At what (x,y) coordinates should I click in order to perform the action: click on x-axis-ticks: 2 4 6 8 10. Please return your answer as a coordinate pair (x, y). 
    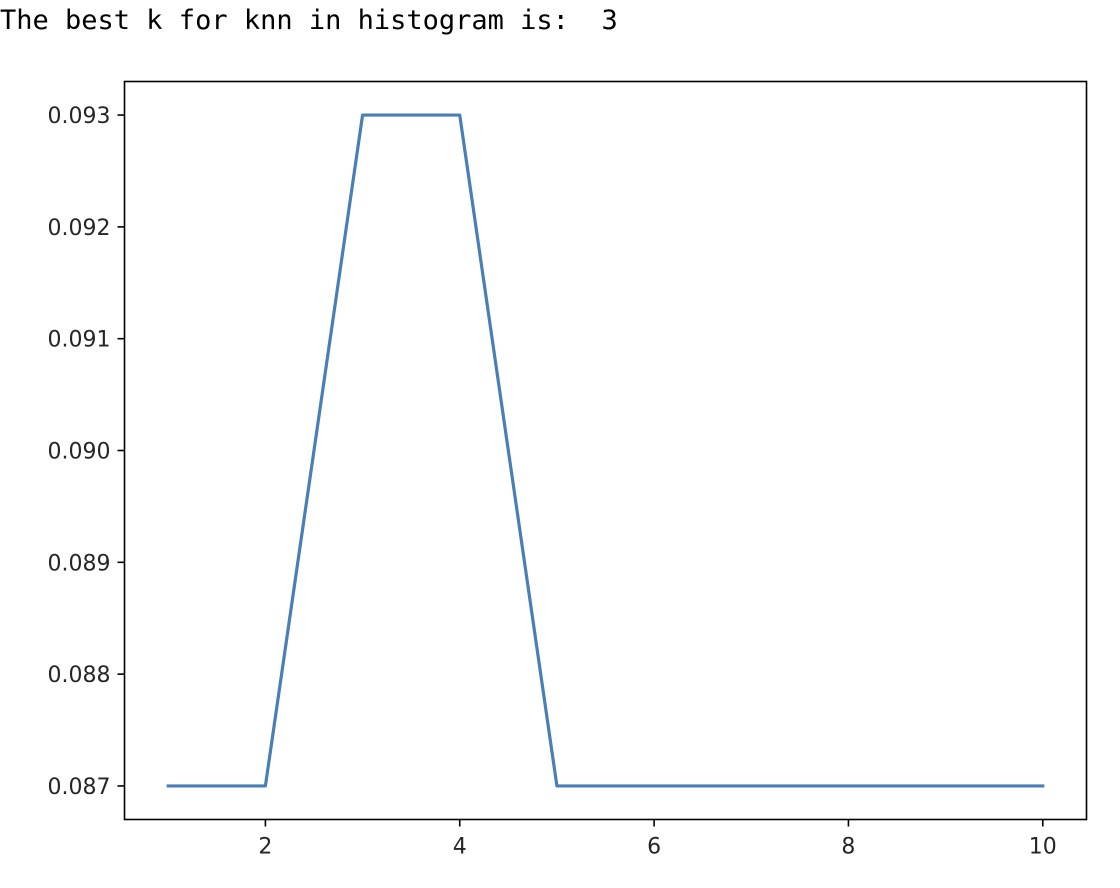
    Looking at the image, I should click on (657, 839).